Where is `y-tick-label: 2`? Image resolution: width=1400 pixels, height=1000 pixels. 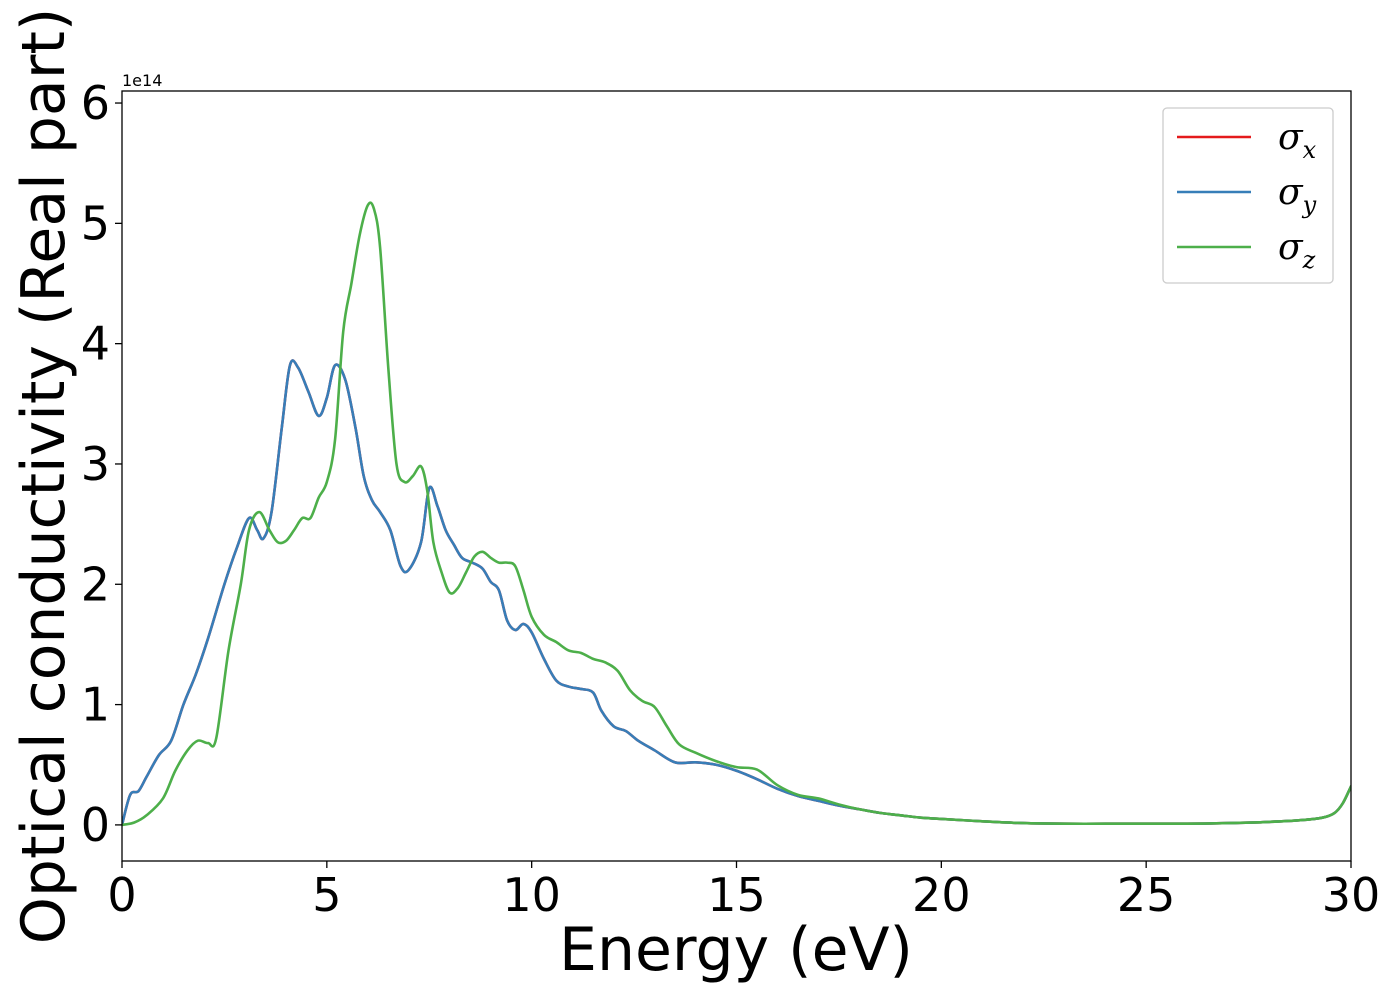 y-tick-label: 2 is located at coordinates (95, 584).